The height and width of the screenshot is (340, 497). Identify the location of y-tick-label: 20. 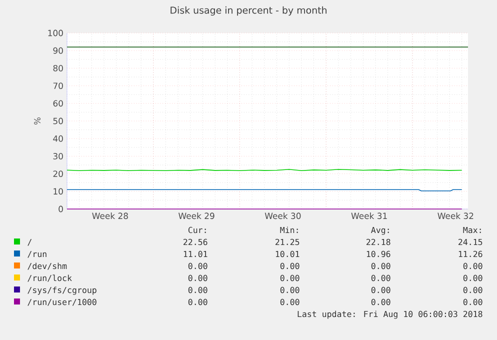
(58, 174).